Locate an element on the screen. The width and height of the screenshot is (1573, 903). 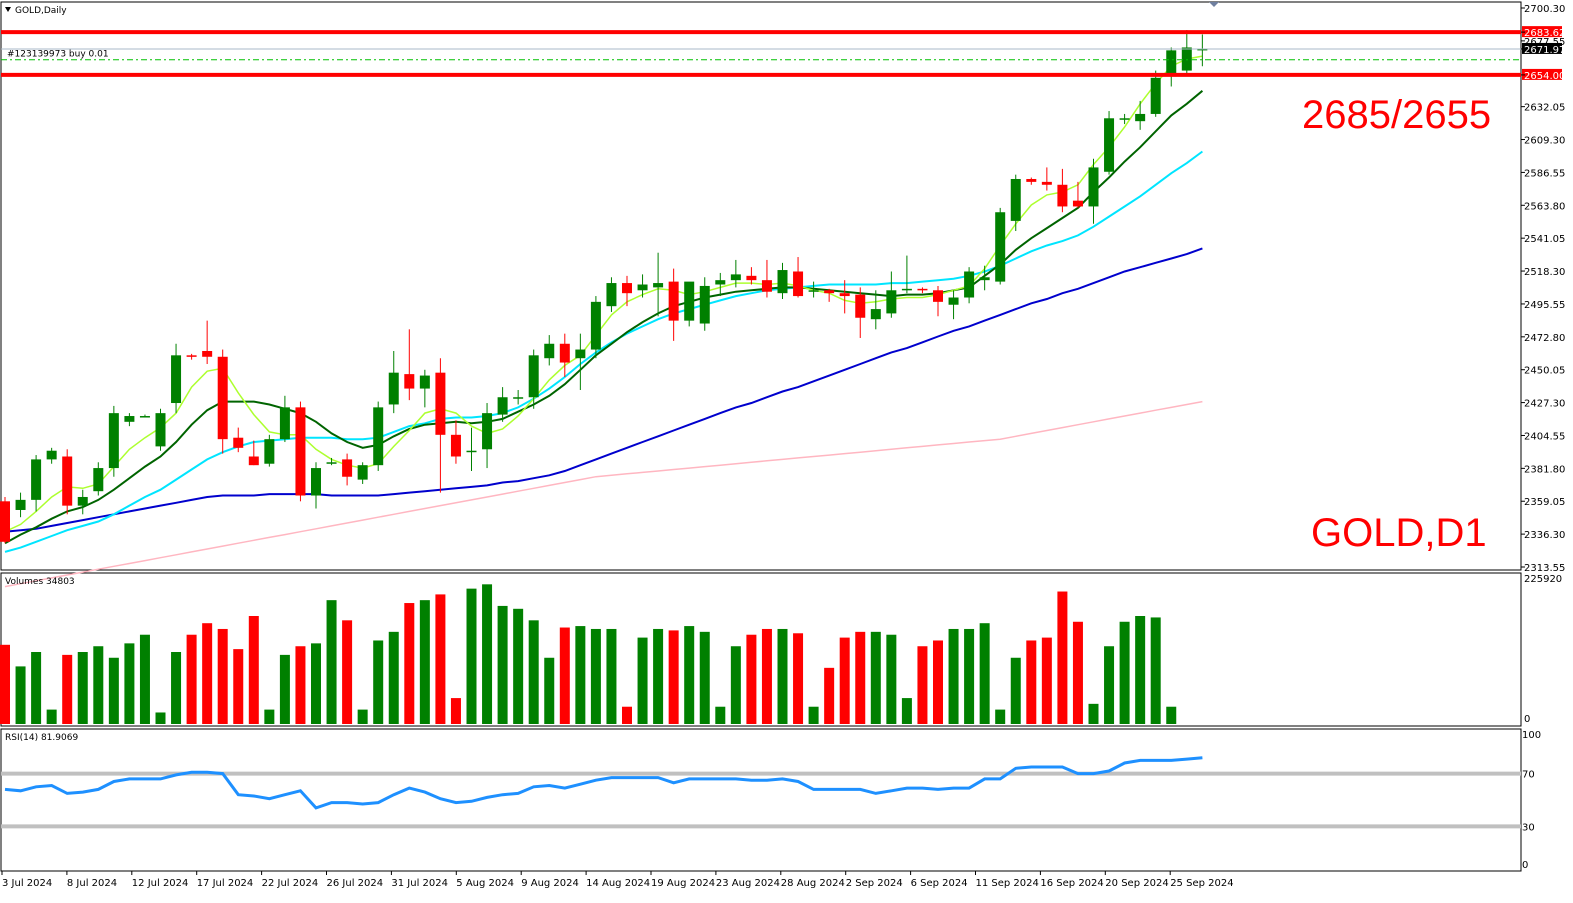
volume-axis-max: 225920 is located at coordinates (1543, 579).